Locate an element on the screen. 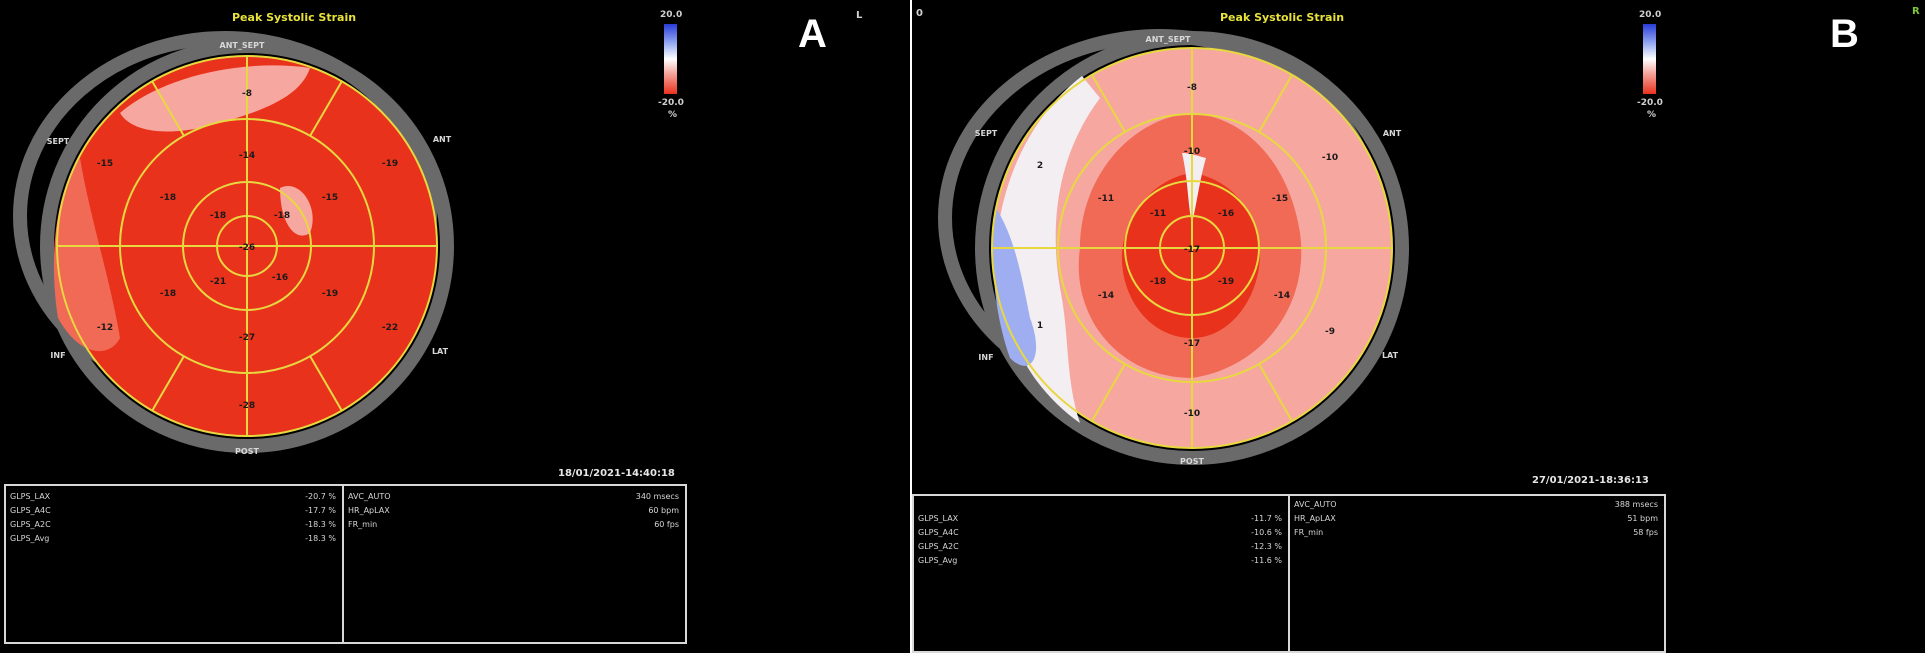 Image resolution: width=1925 pixels, height=653 pixels. panel-b-label-sept: SEPT is located at coordinates (986, 133).